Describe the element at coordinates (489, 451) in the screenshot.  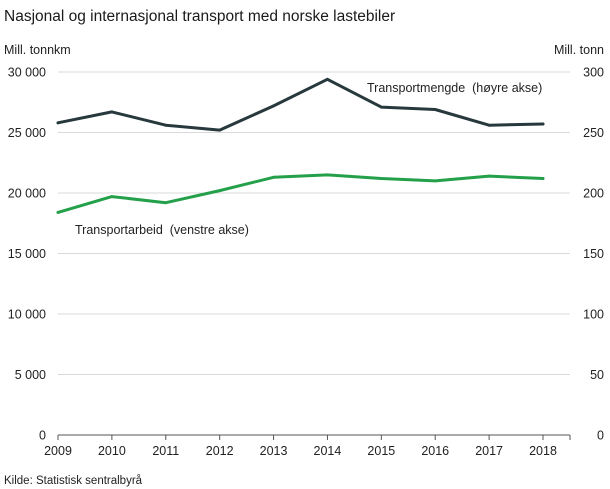
I see `x-tick-label: 2017` at that location.